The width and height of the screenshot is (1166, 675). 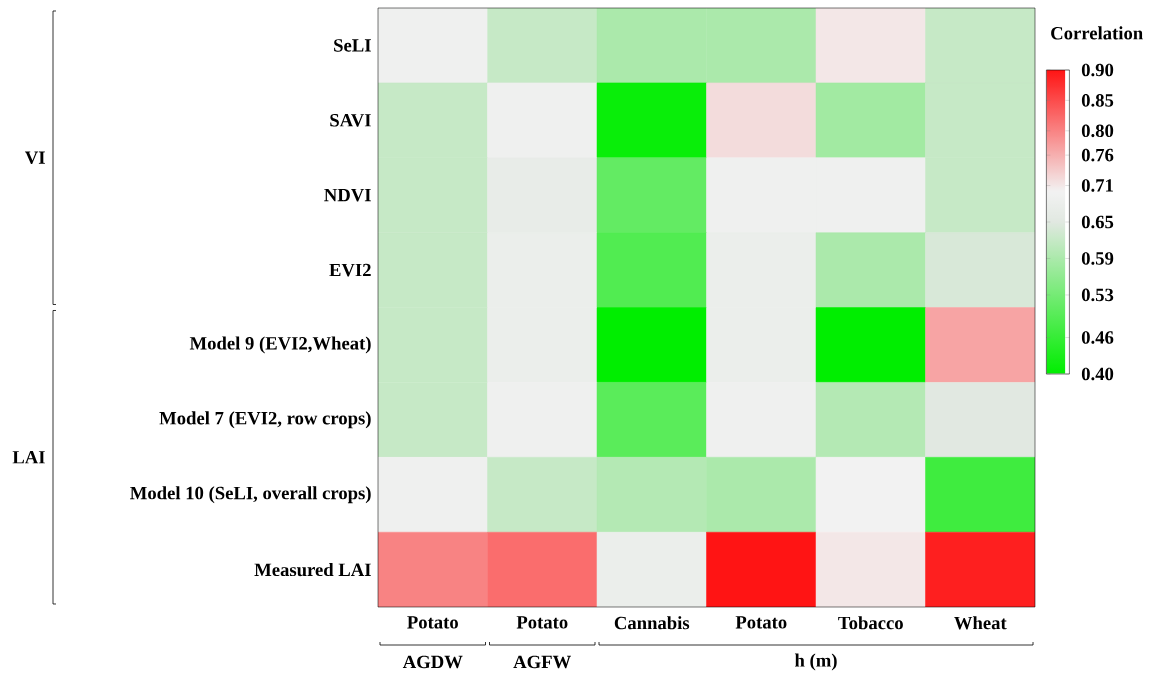 I want to click on color-bar-label: 0.71, so click(x=1097, y=185).